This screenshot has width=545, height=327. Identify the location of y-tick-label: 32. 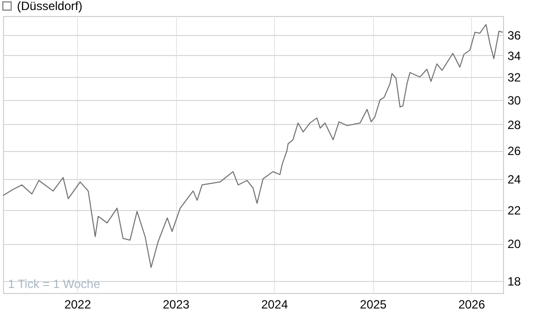
(515, 77).